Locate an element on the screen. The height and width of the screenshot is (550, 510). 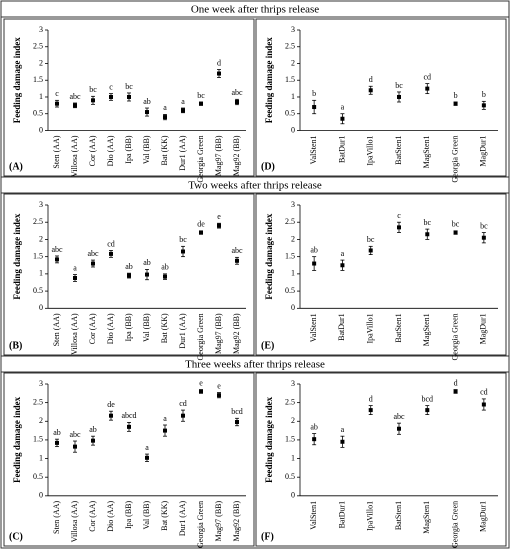
panel-label: (B) is located at coordinates (15, 345).